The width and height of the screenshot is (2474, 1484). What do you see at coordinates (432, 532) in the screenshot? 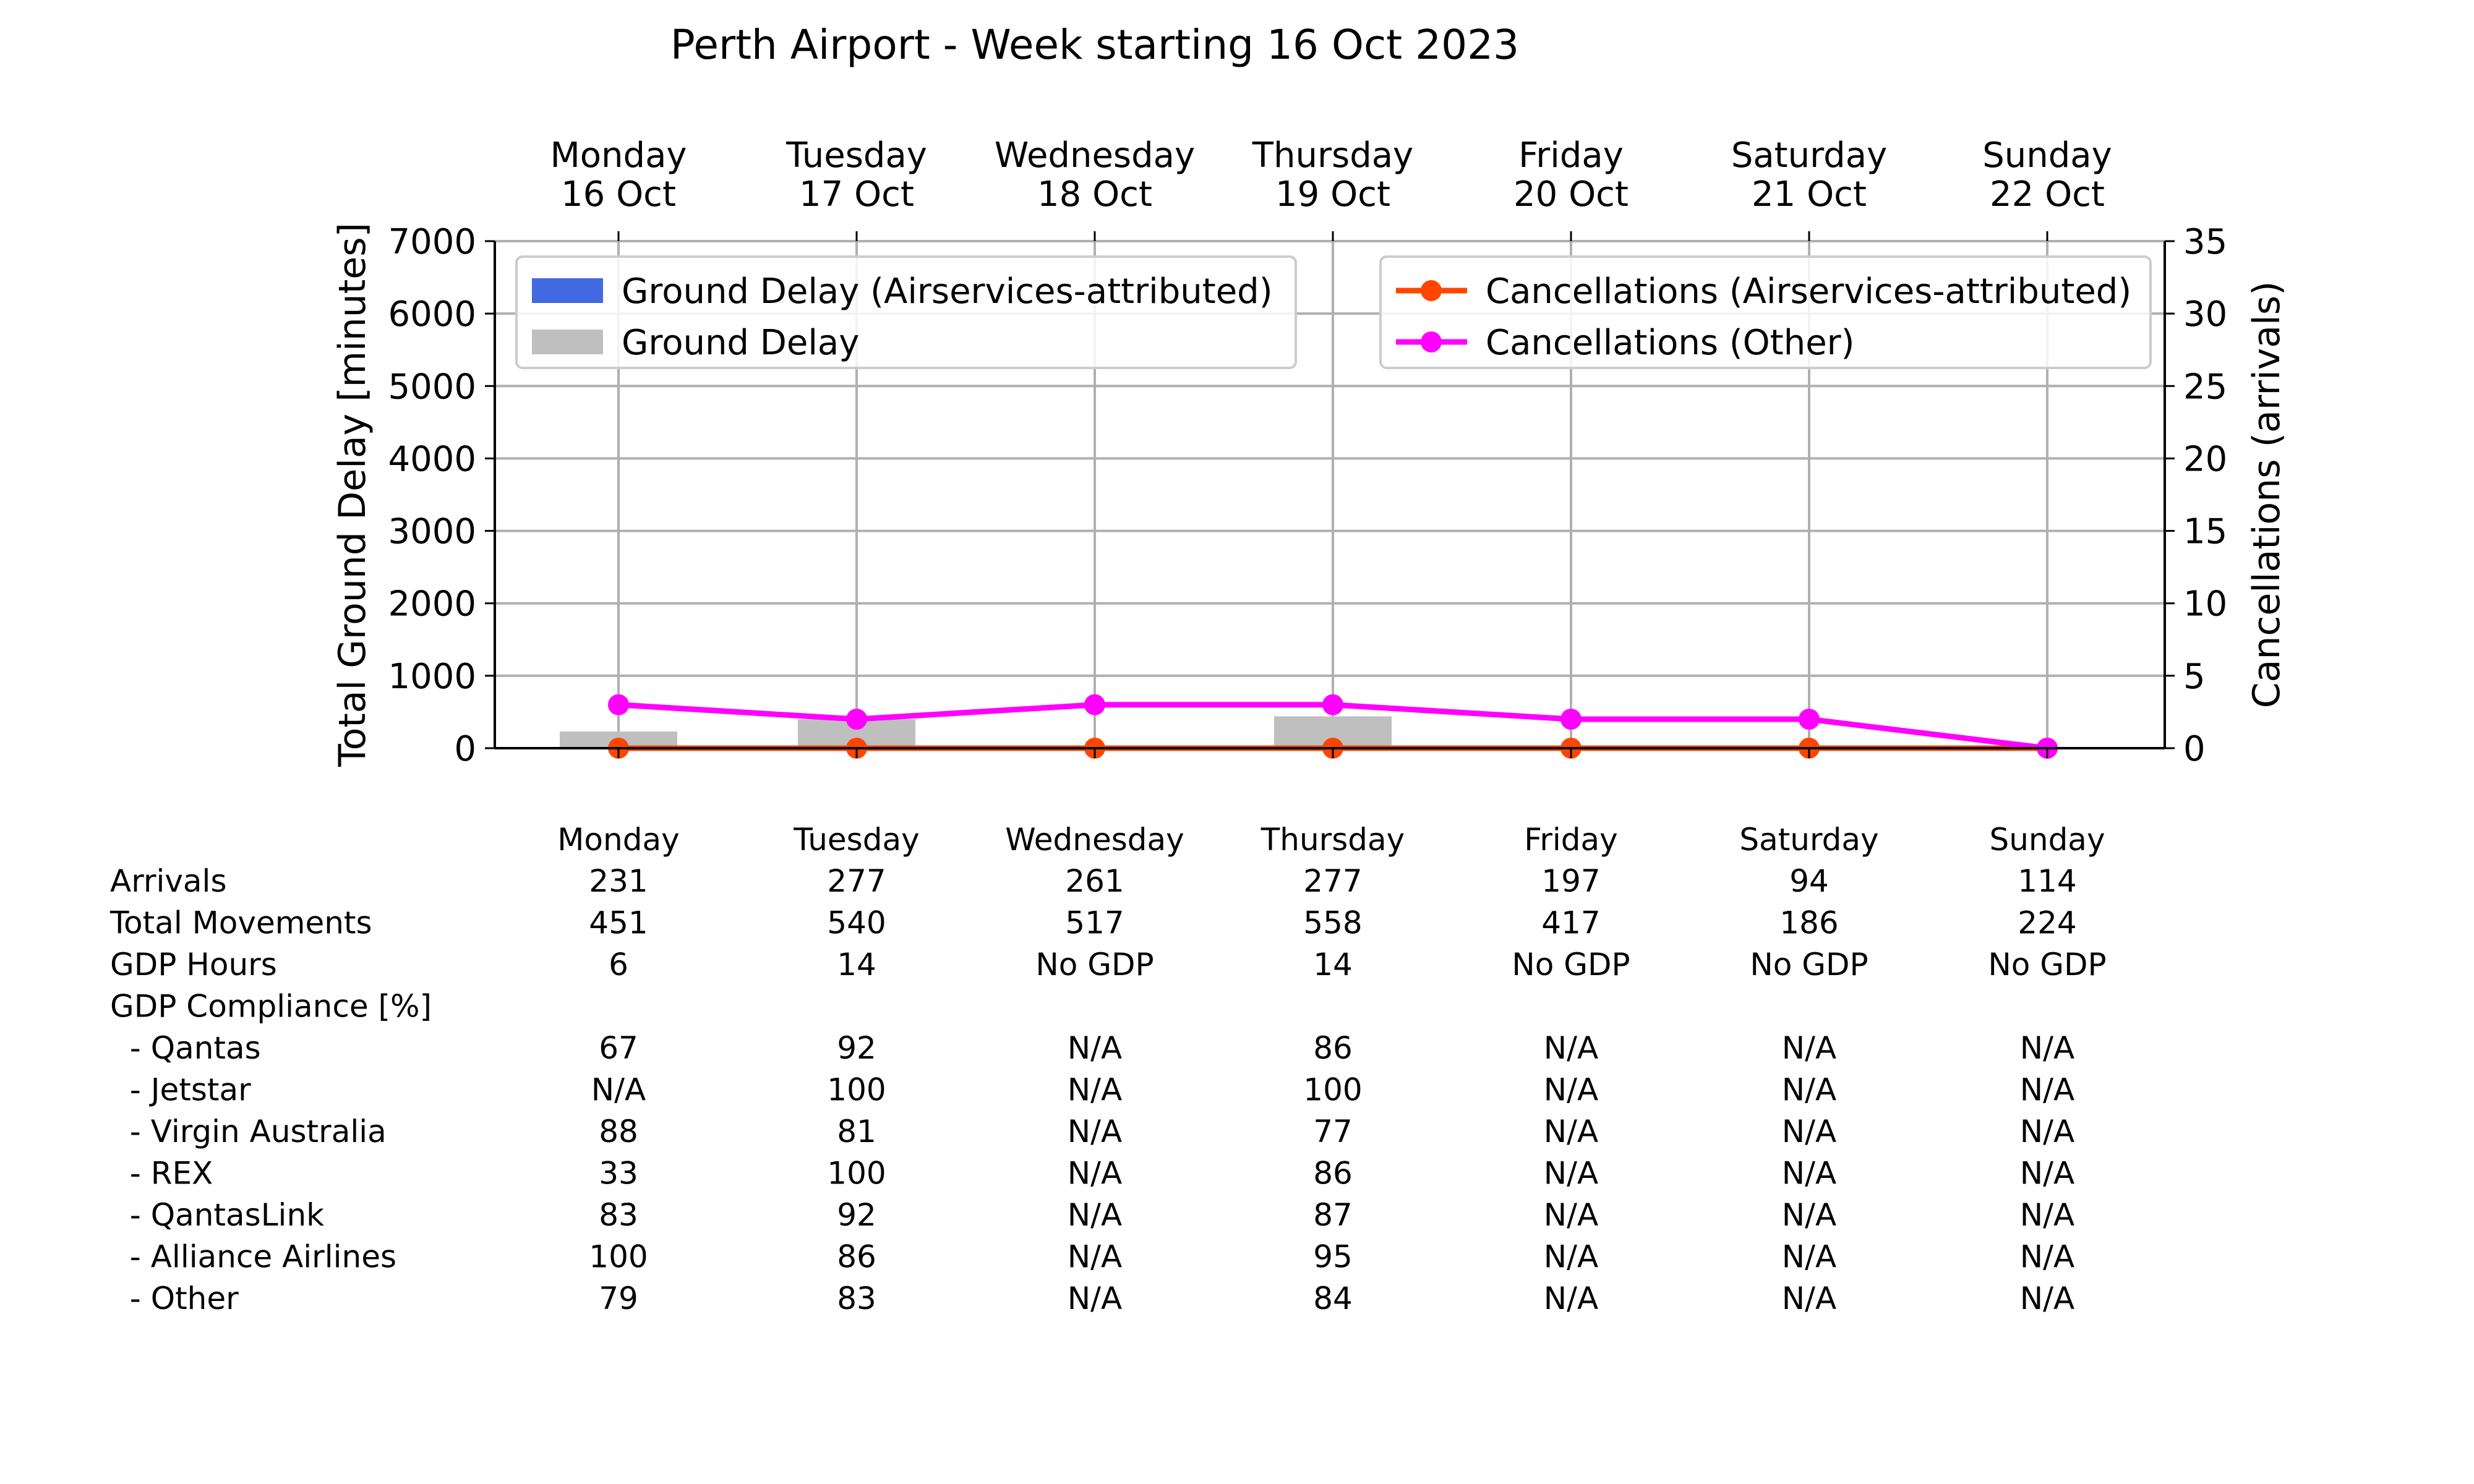
I see `left-tick-label: 3000` at bounding box center [432, 532].